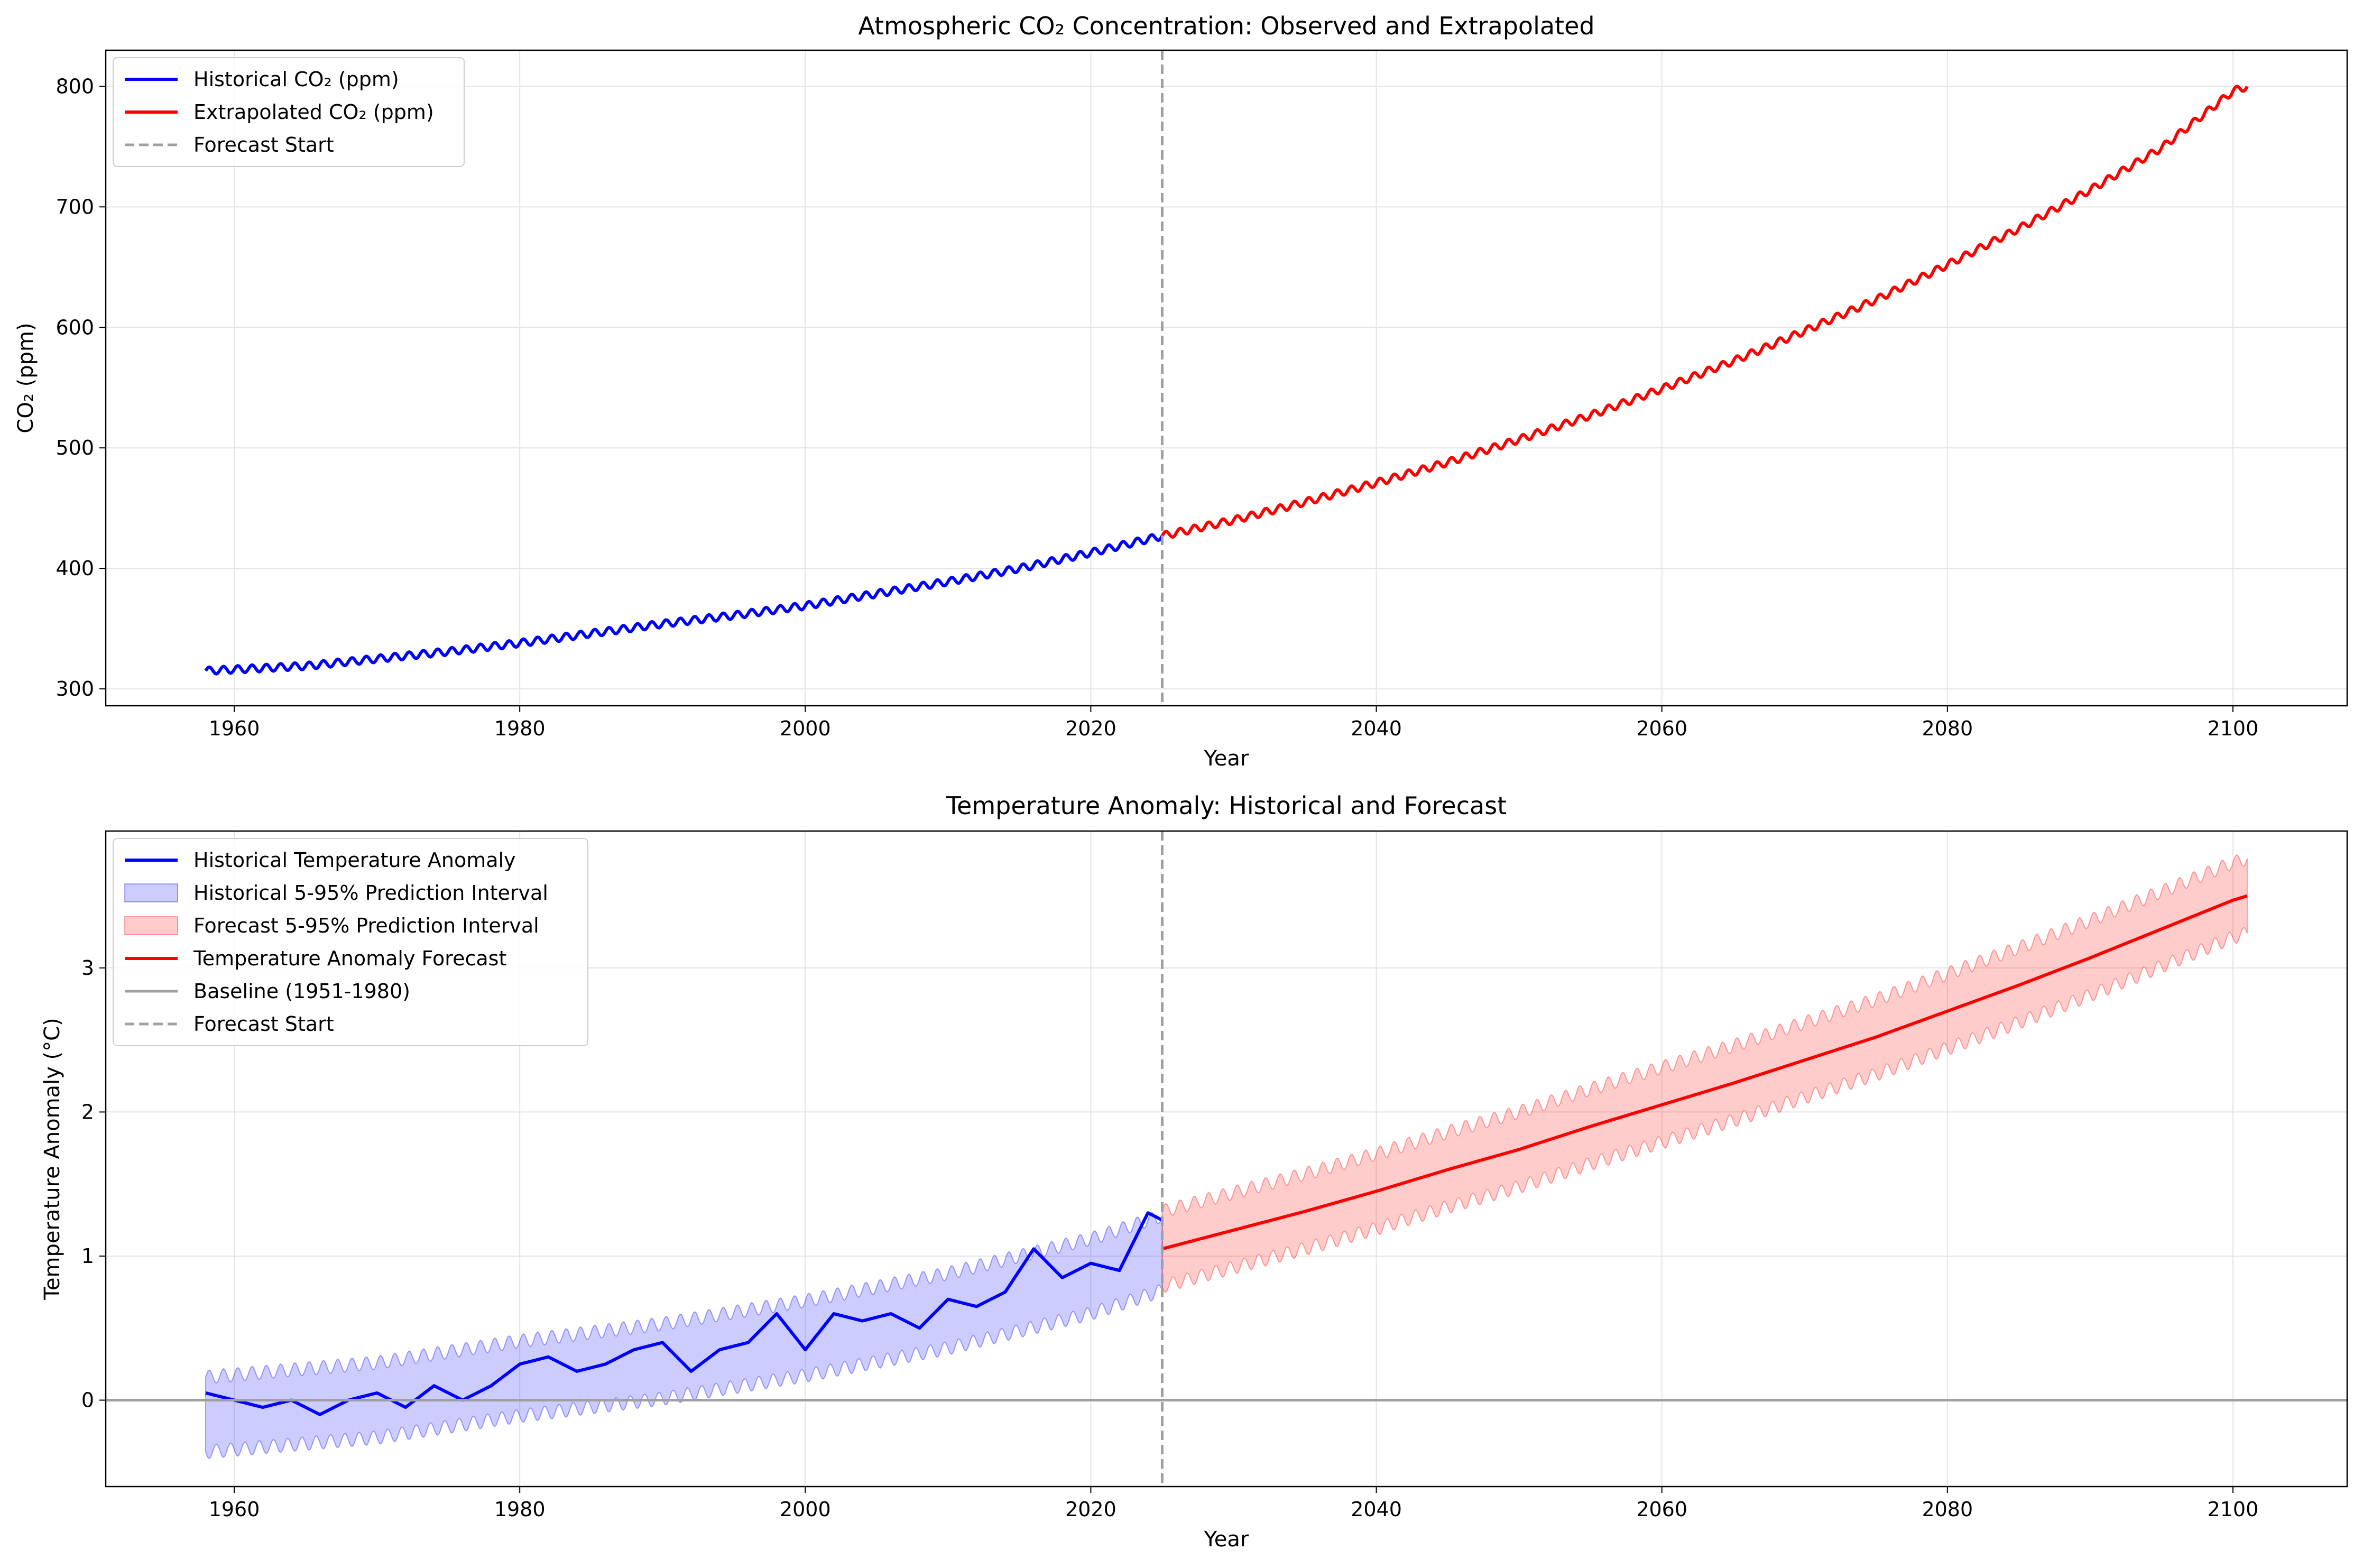 This screenshot has height=1568, width=2363. What do you see at coordinates (75, 206) in the screenshot?
I see `y-tick-label: 700` at bounding box center [75, 206].